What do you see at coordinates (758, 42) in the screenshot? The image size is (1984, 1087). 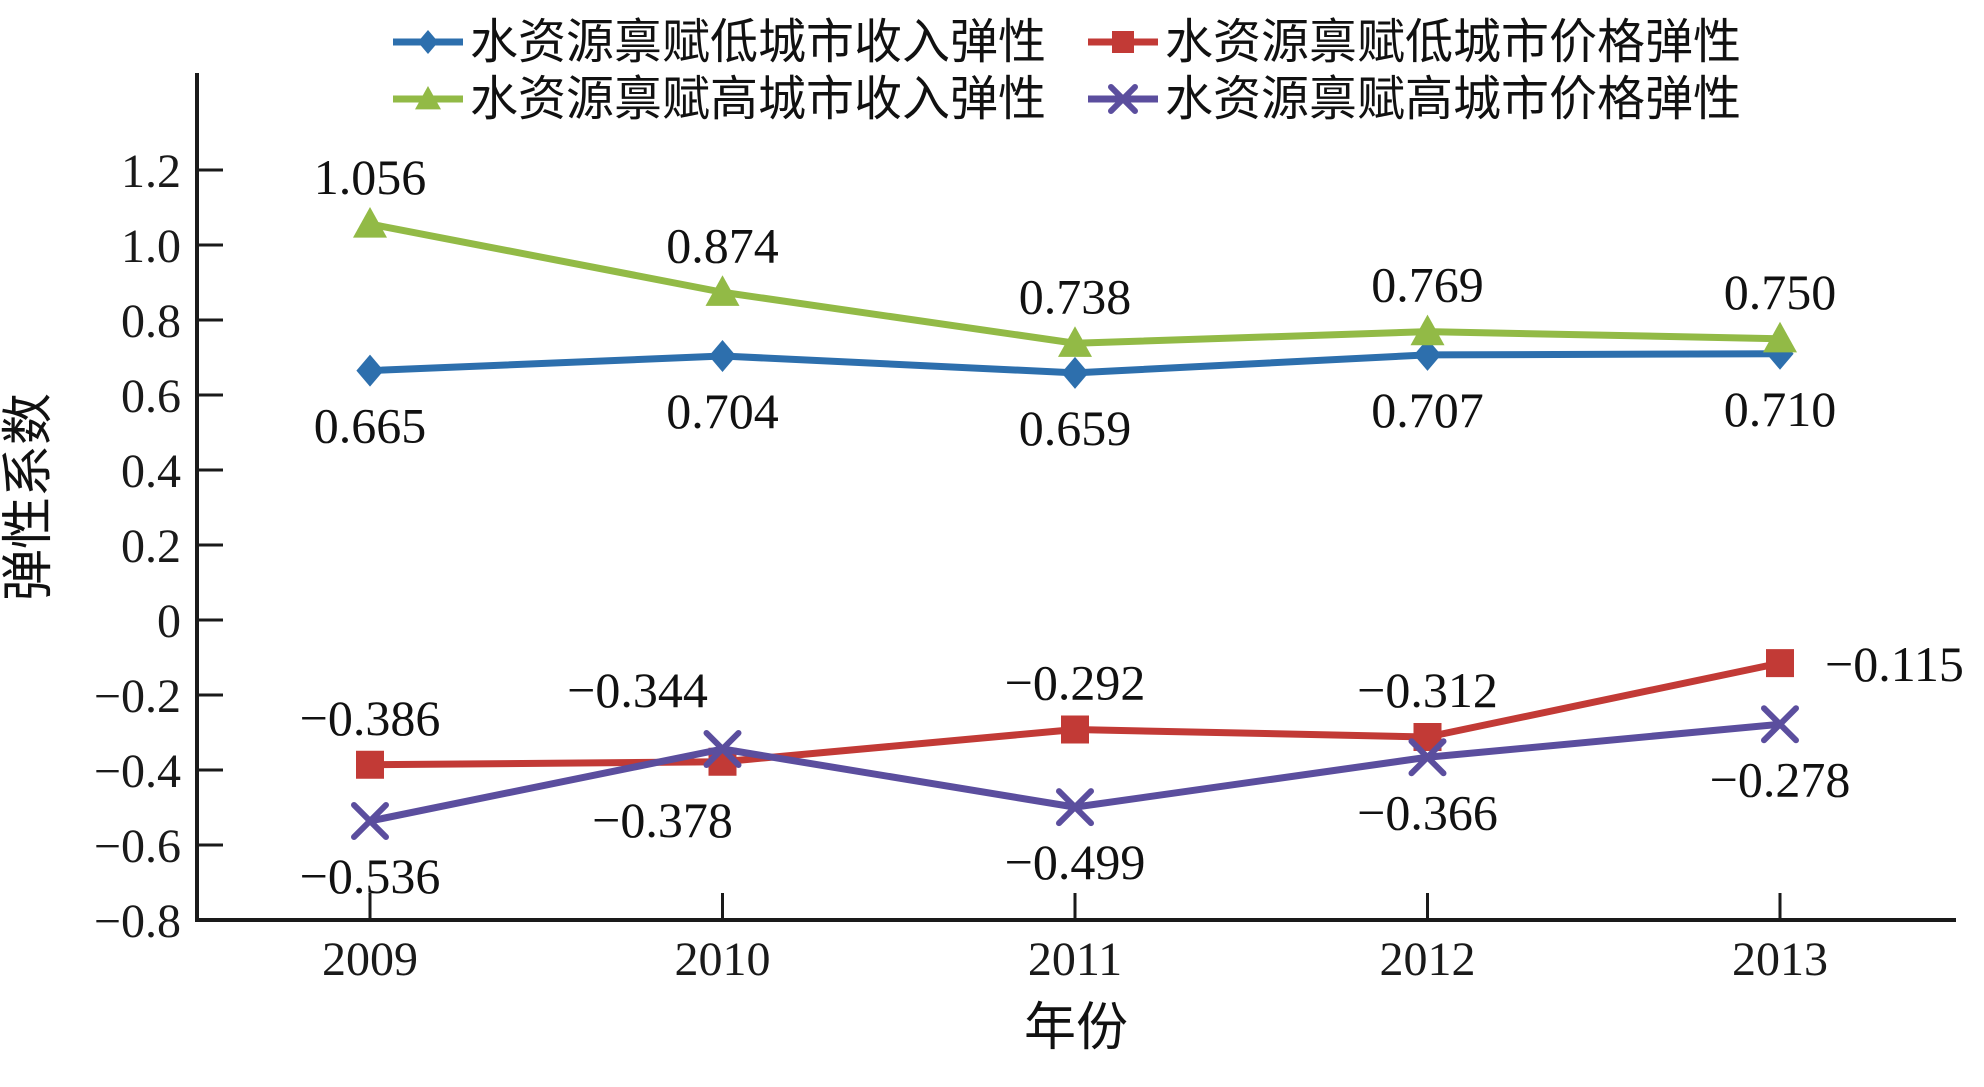 I see `legend-item-label: 水资源禀赋低城市收入弹性` at bounding box center [758, 42].